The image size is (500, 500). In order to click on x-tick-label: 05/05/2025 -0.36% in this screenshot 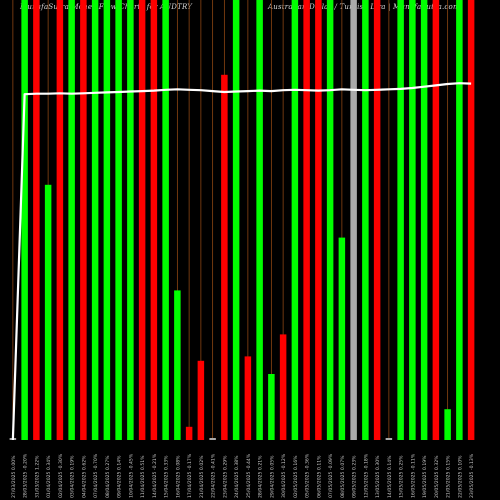, I will do `click(308, 475)`.